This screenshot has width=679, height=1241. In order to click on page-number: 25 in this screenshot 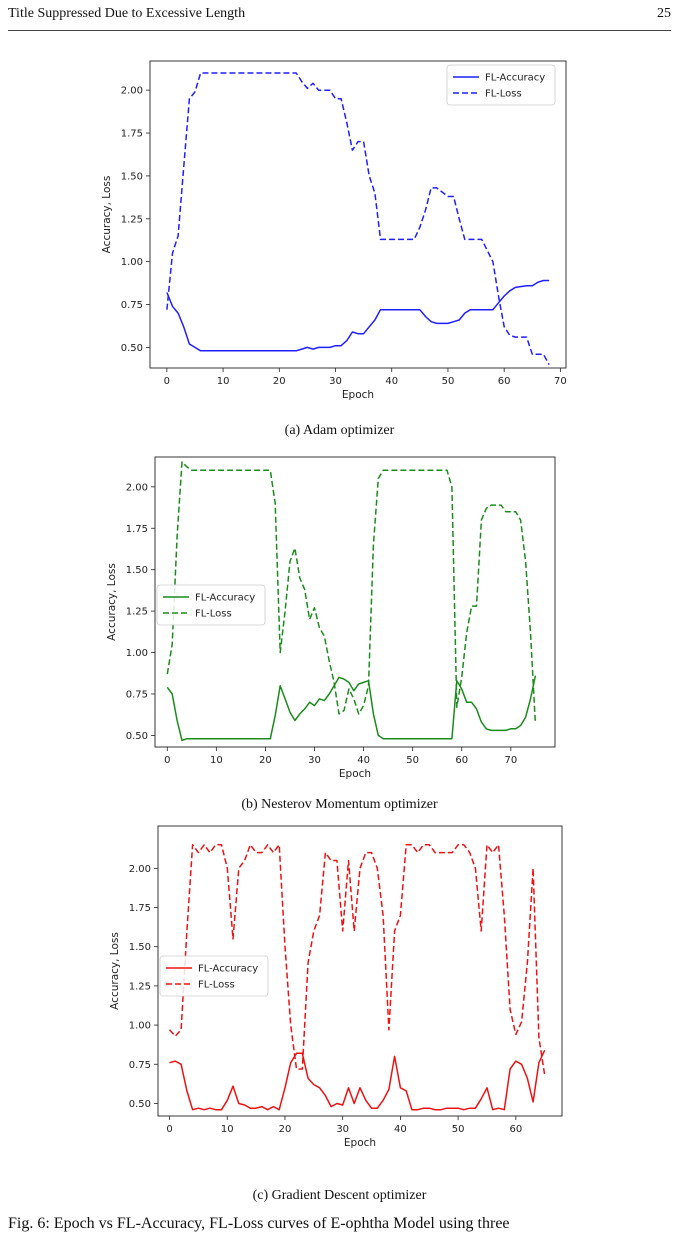, I will do `click(664, 13)`.